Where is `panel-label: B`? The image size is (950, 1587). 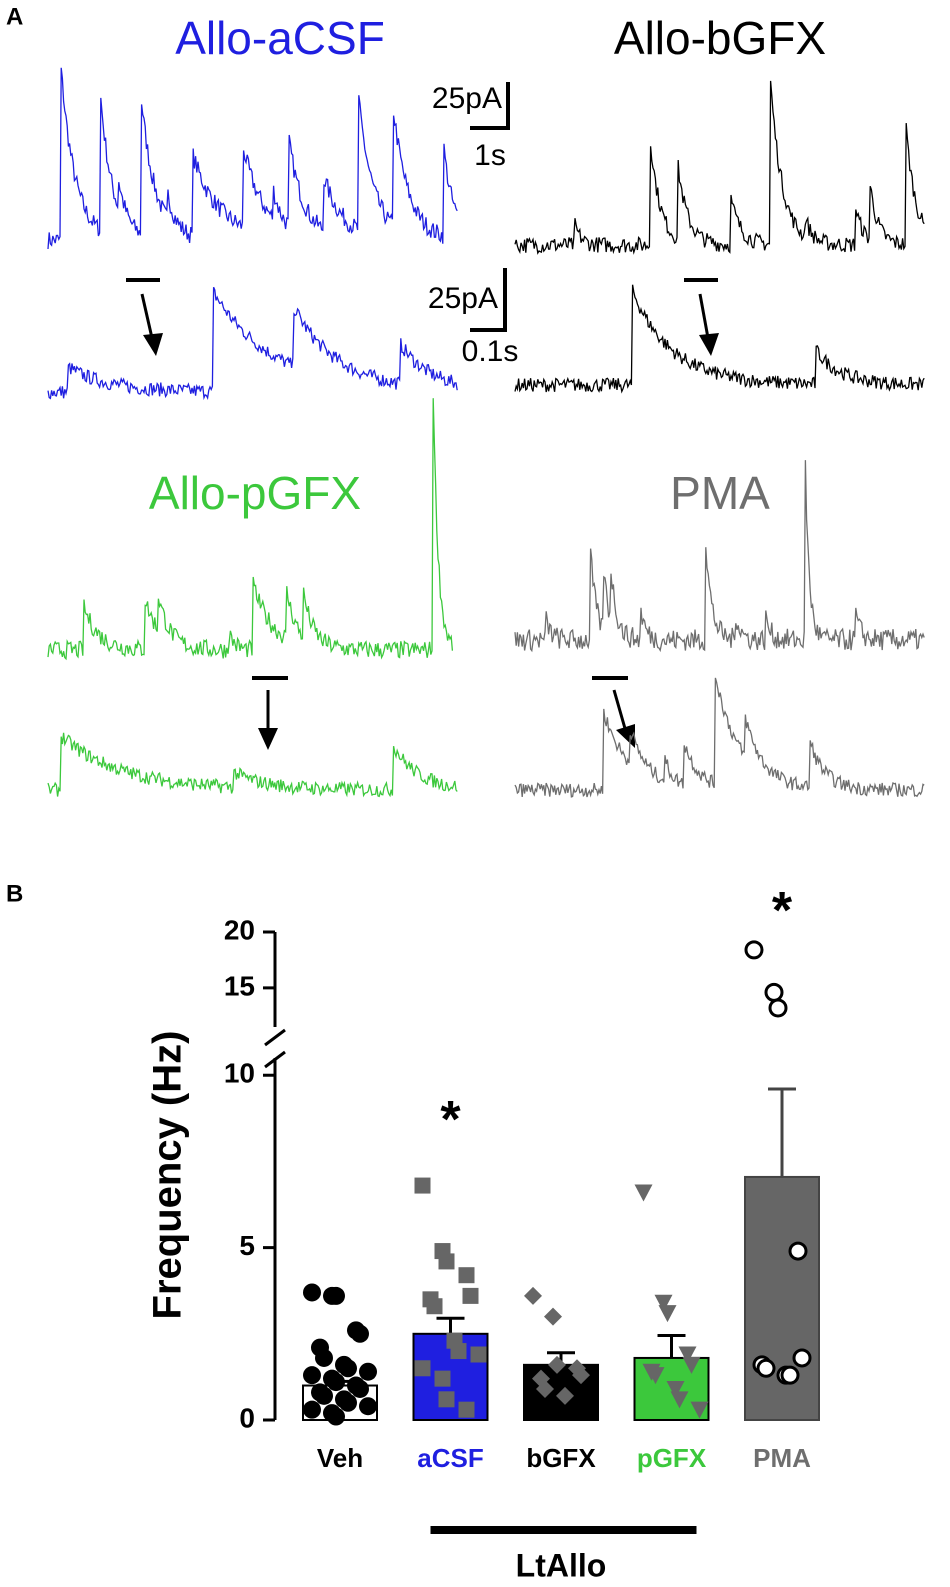 panel-label: B is located at coordinates (14, 893).